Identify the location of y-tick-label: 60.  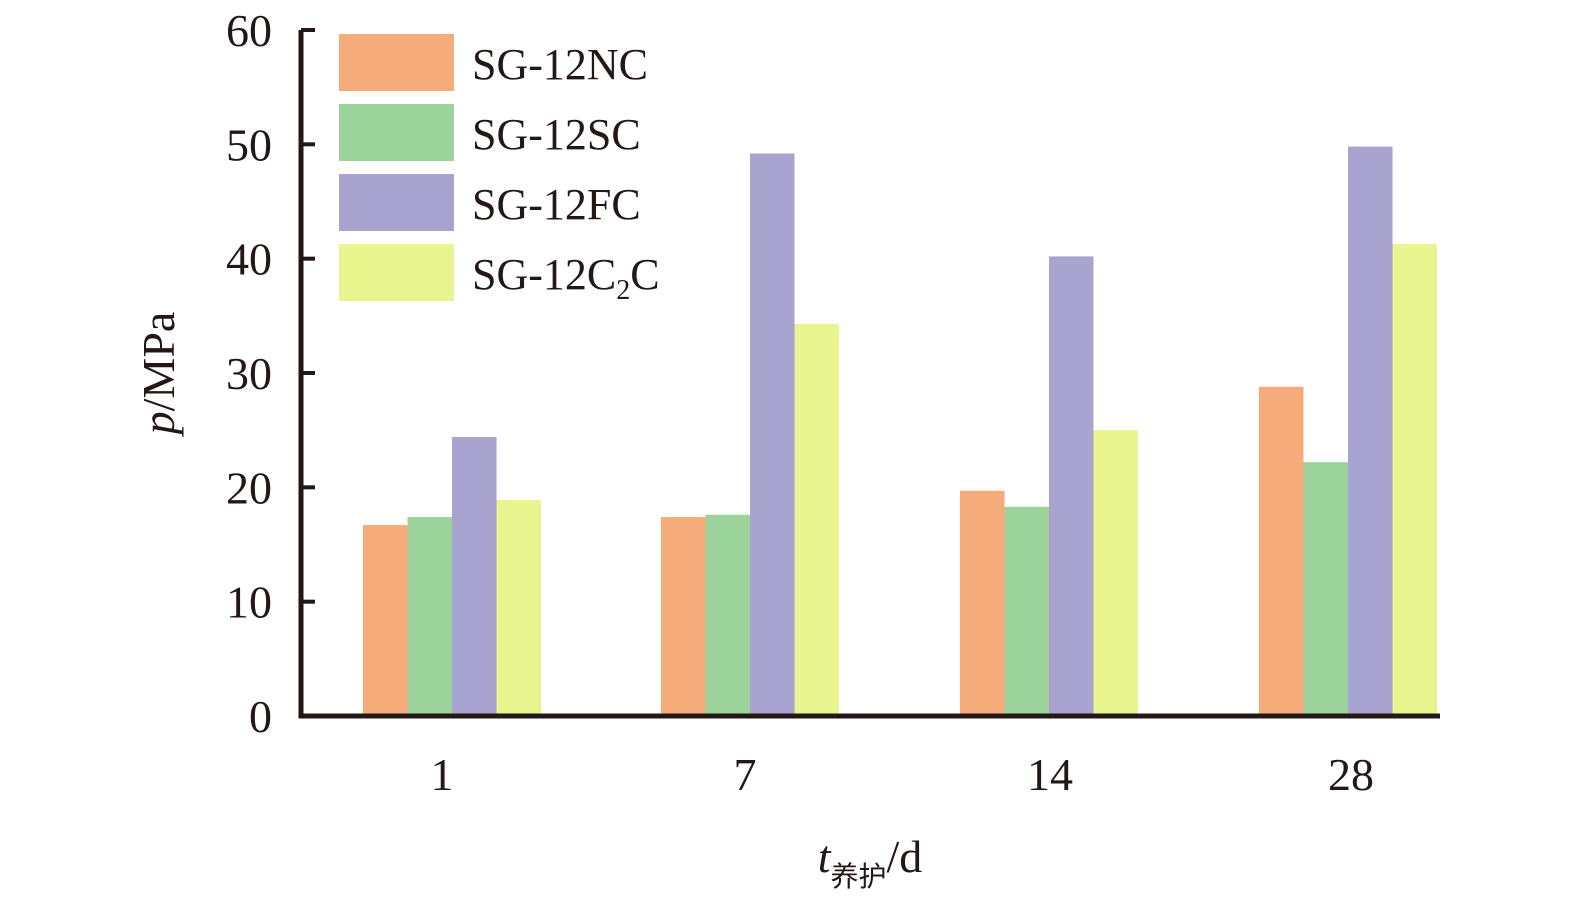
(249, 30).